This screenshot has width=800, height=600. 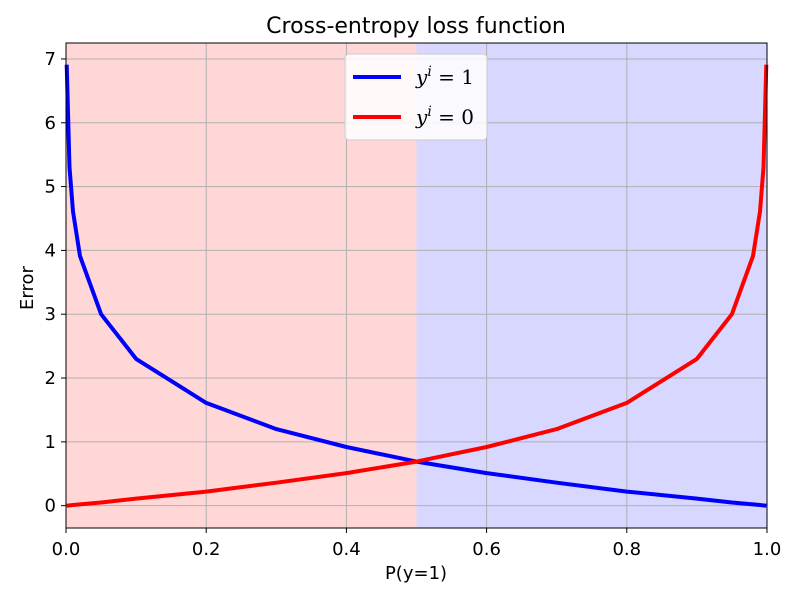 What do you see at coordinates (50, 378) in the screenshot?
I see `y-tick-label: 2` at bounding box center [50, 378].